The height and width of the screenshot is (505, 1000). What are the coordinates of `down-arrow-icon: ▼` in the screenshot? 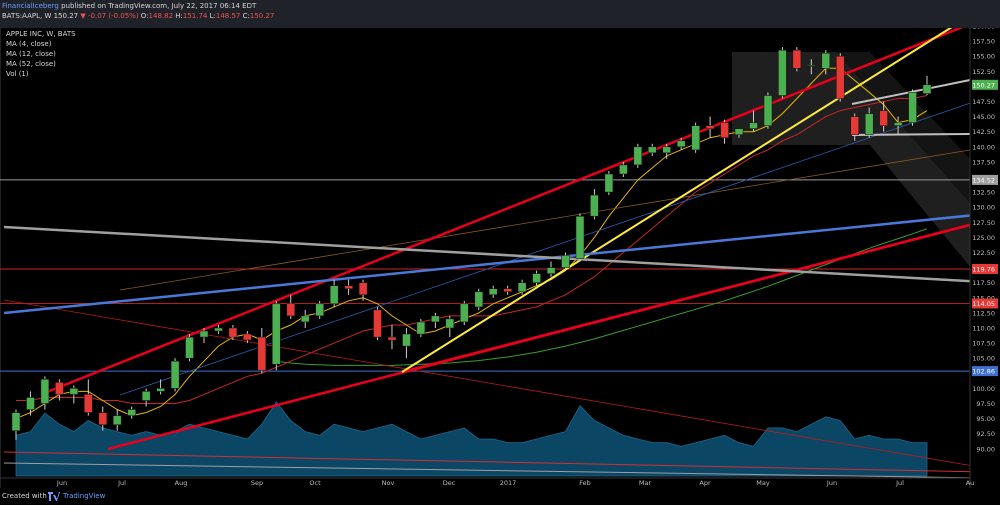 It's located at (83, 16).